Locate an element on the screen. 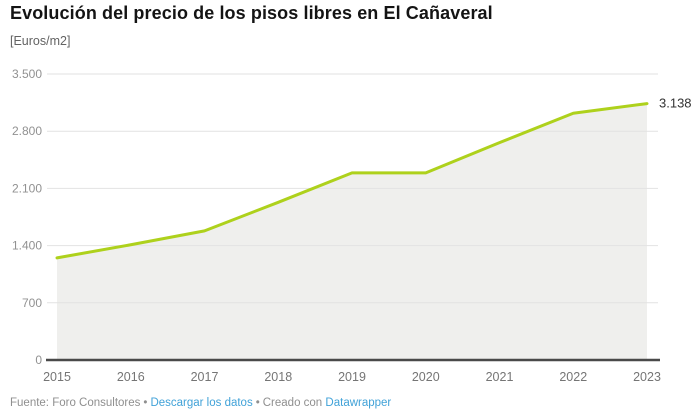  y-tick-label: 0 is located at coordinates (38, 360).